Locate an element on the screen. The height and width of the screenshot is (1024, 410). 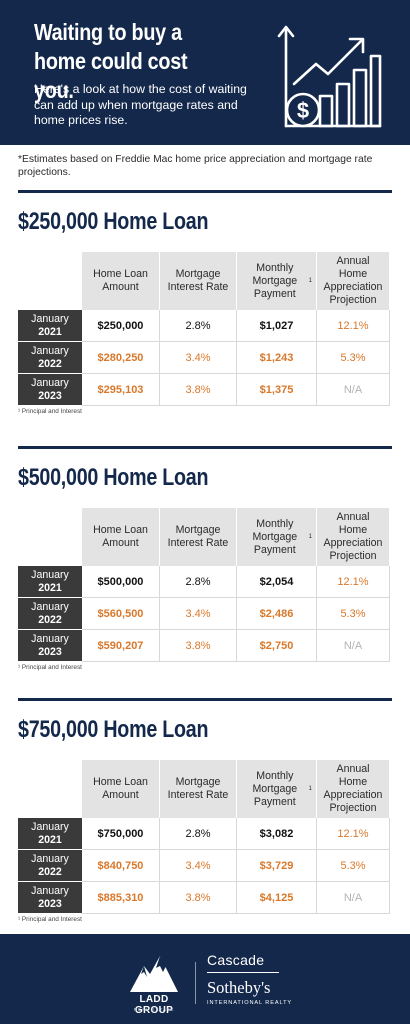
loan-amount-cell: $295,103 is located at coordinates (121, 390).